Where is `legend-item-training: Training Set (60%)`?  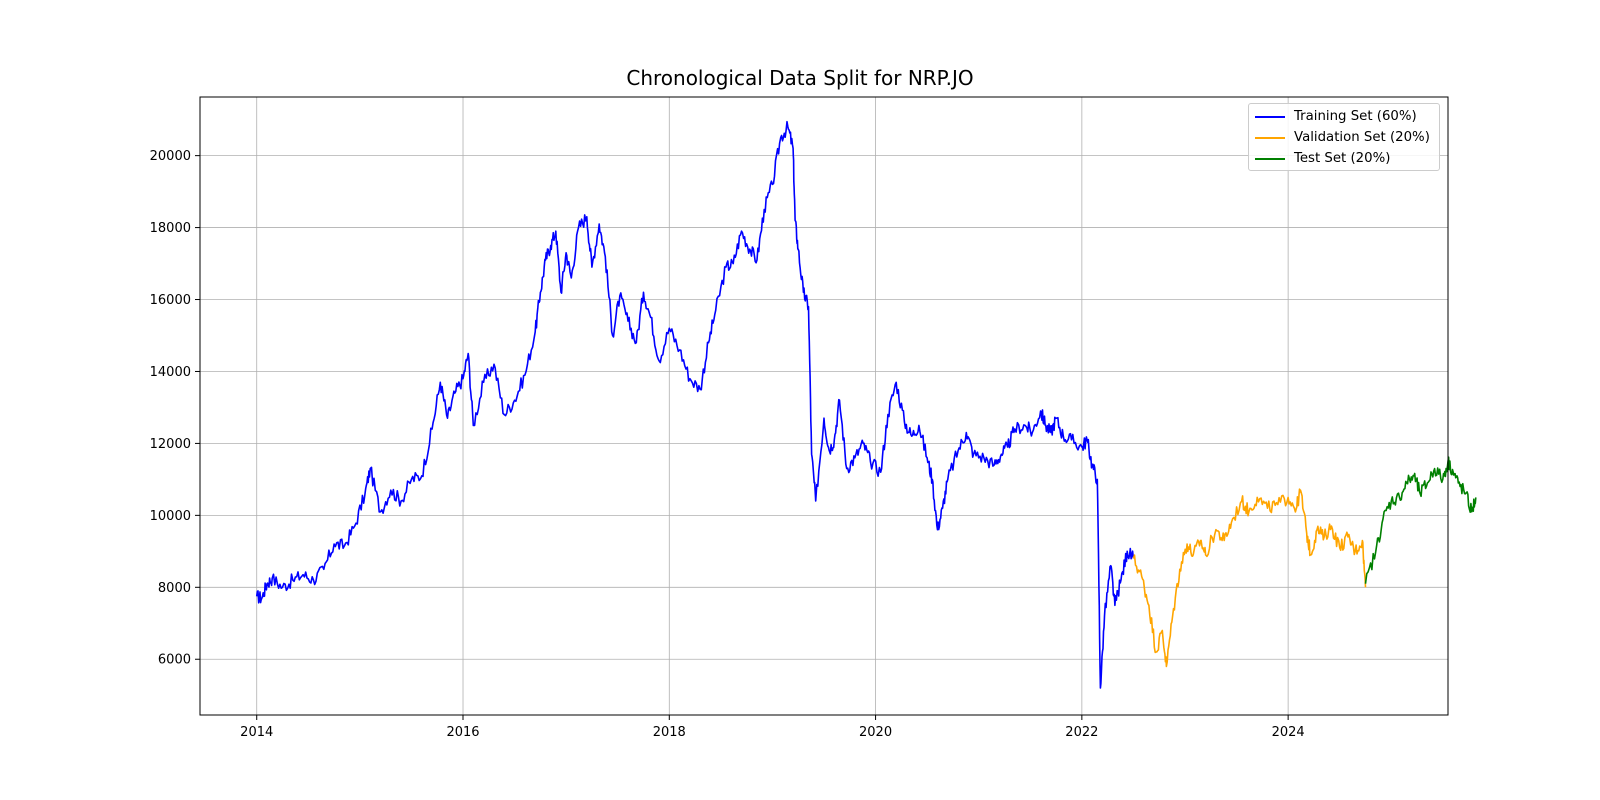
legend-item-training: Training Set (60%) is located at coordinates (1344, 116).